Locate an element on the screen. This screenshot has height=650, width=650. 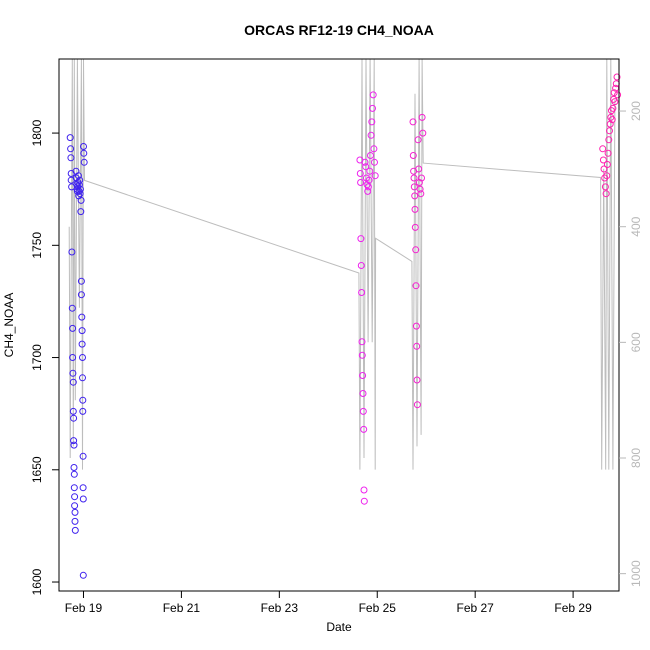
x-axis: Feb 19 Feb 21 Feb 23 Feb 25 Feb 27 Feb 29 is located at coordinates (328, 603).